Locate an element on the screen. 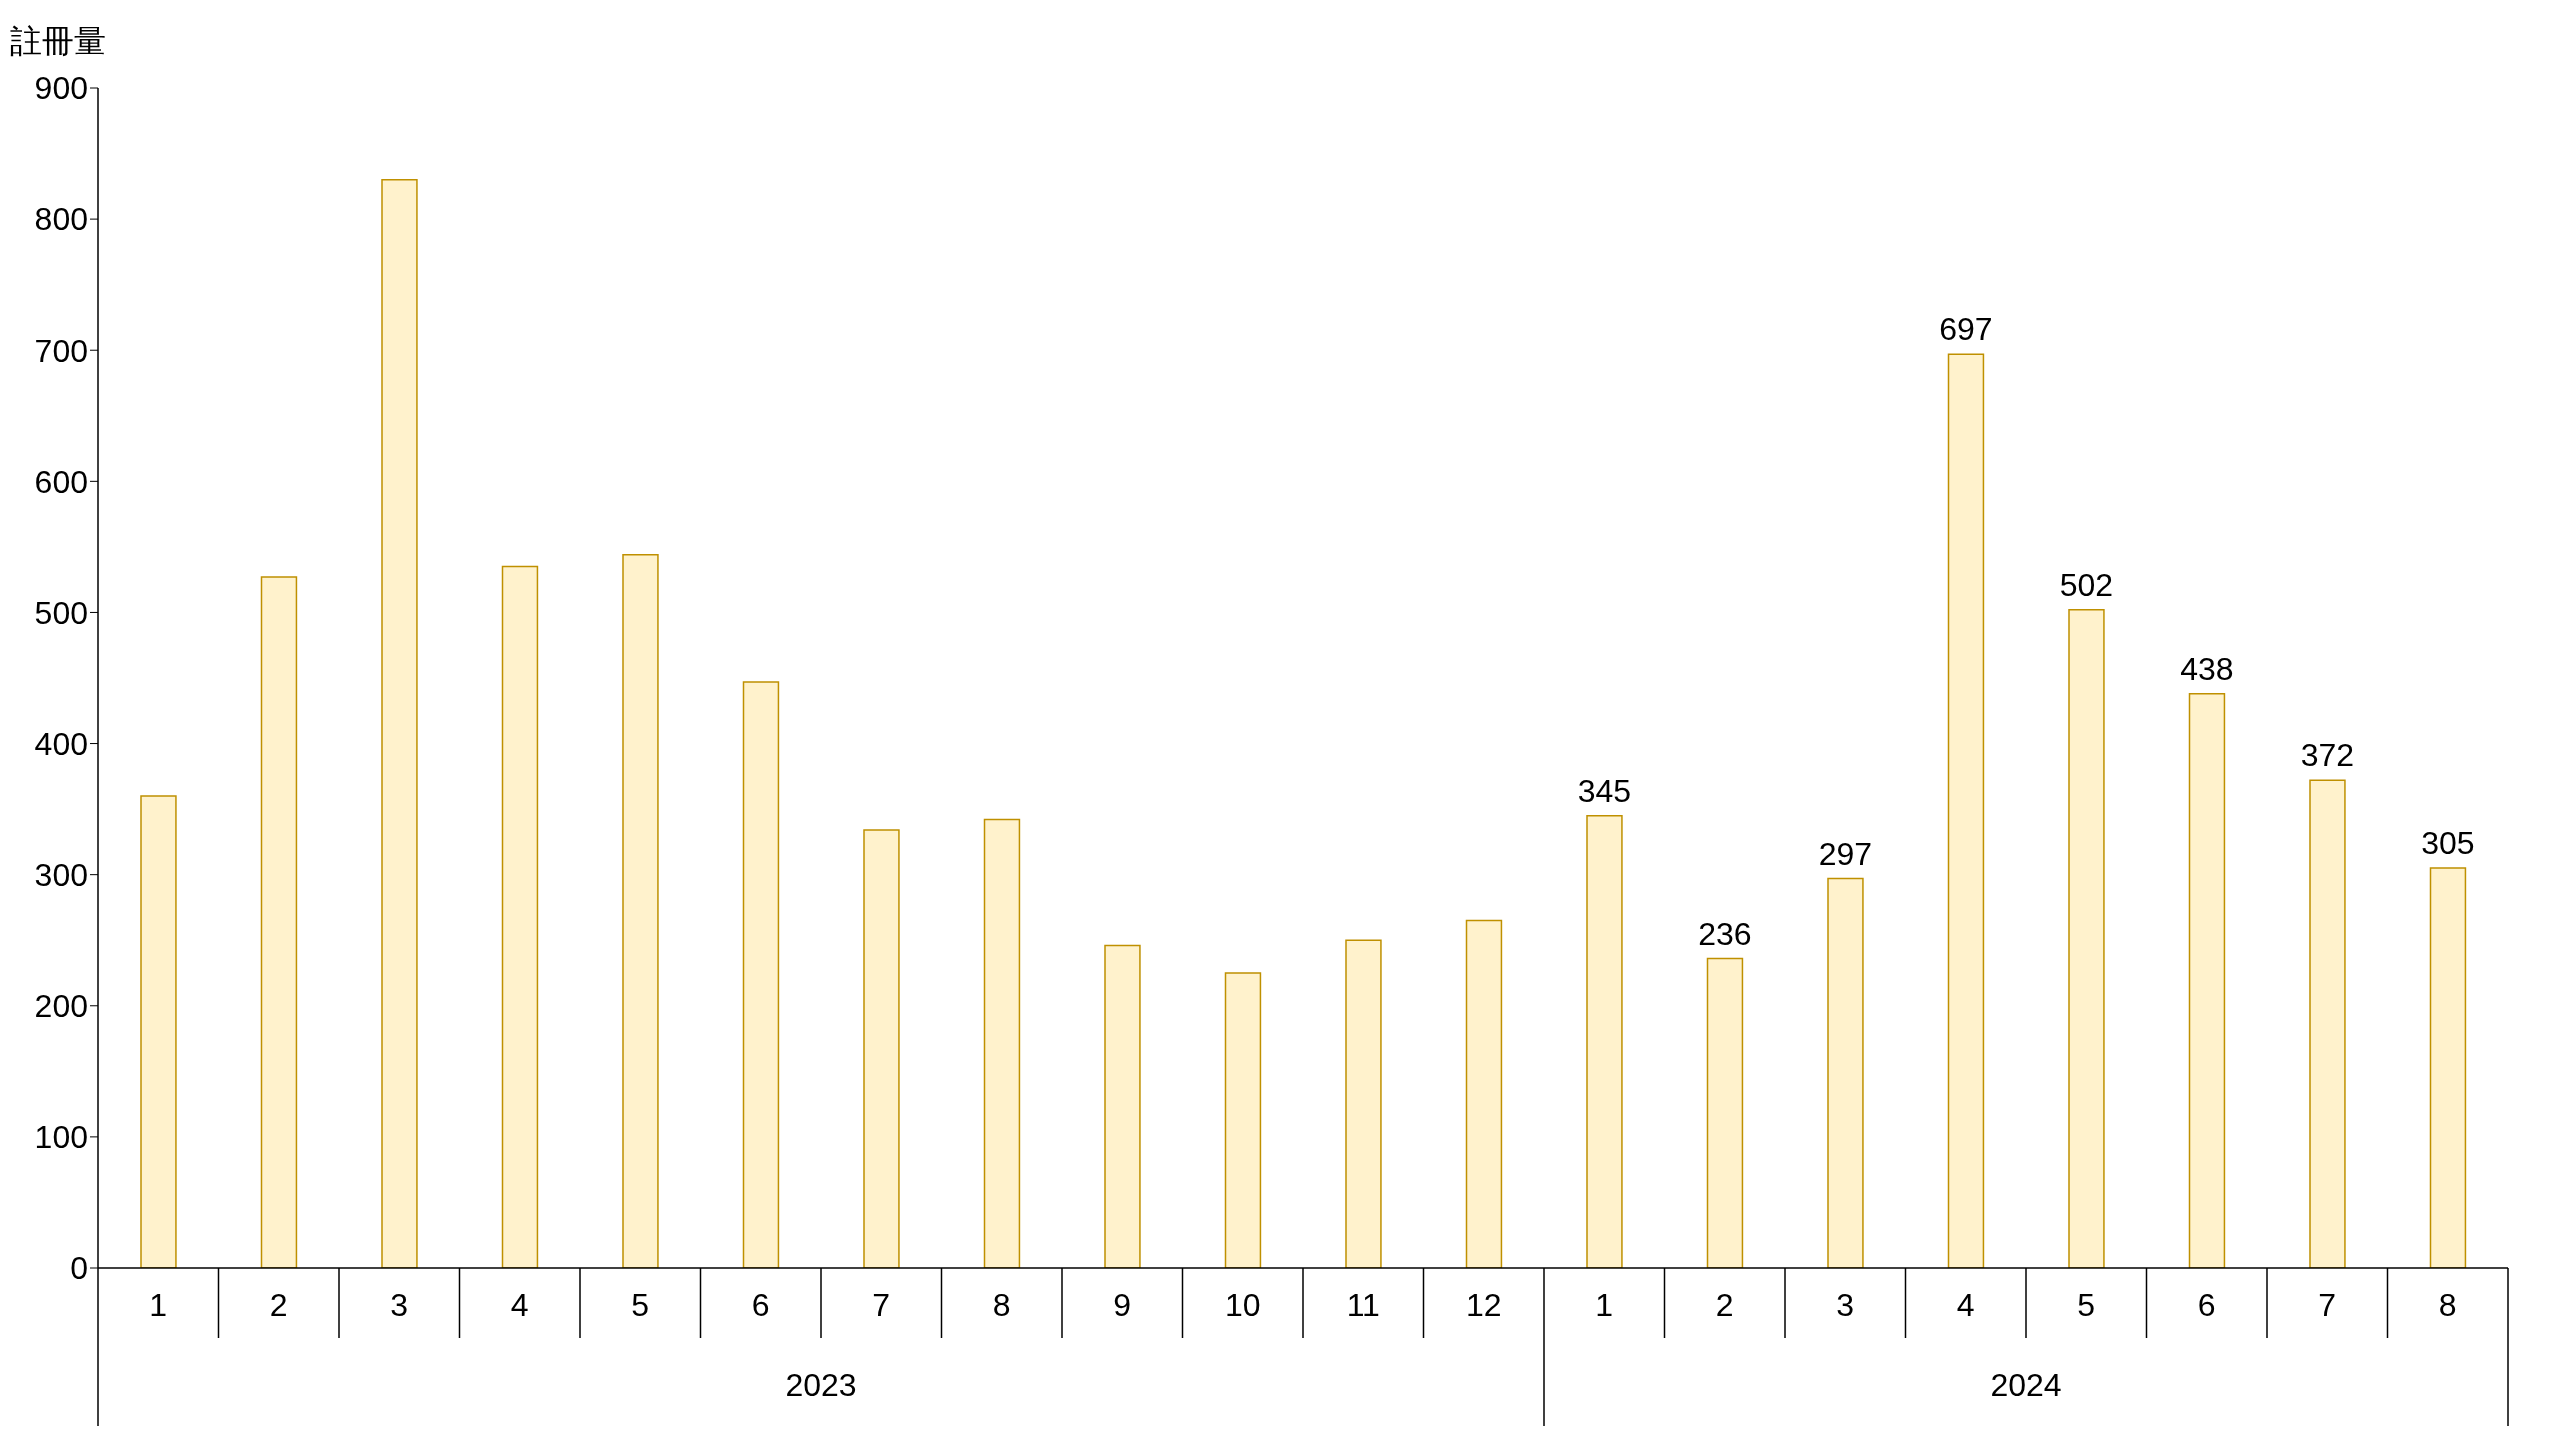  y-axis-title: 註冊量 is located at coordinates (58, 41).